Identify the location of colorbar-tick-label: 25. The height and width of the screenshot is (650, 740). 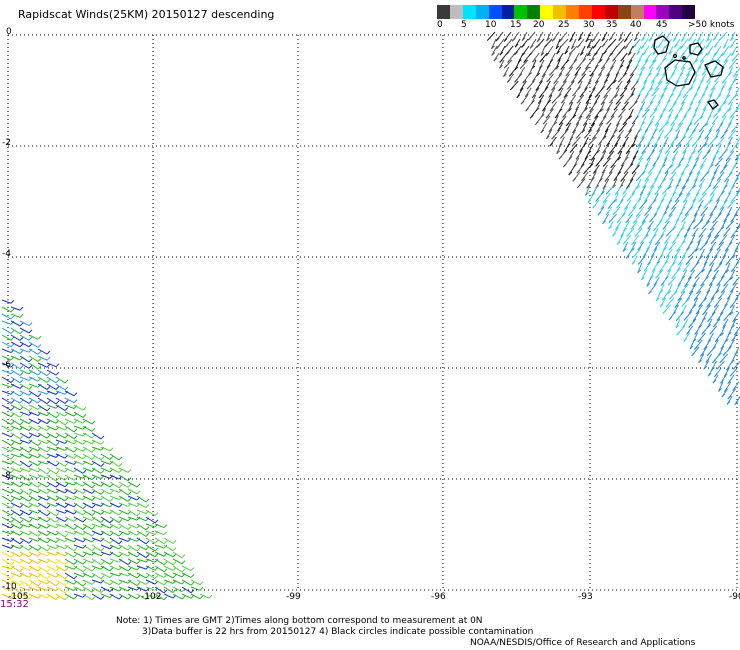
(564, 25).